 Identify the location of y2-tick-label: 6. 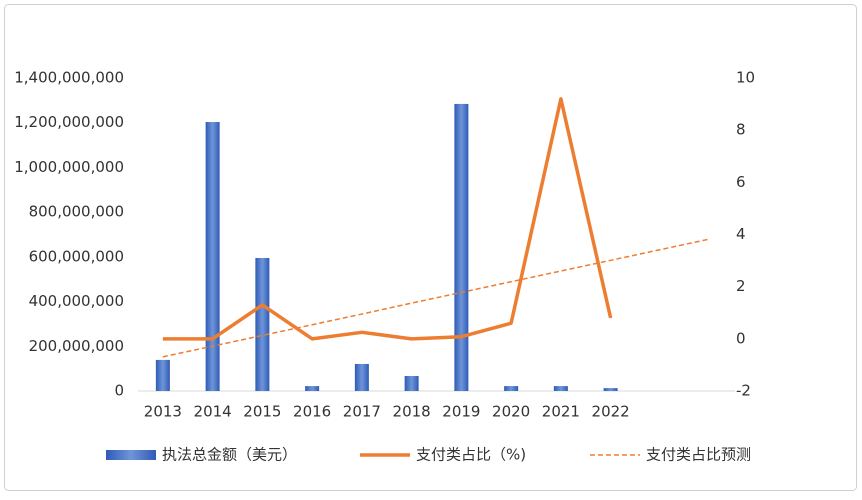
(741, 182).